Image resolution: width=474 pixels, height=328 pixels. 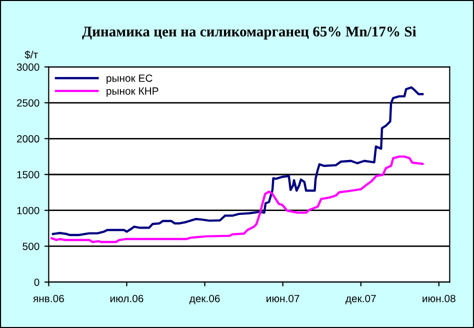 What do you see at coordinates (37, 282) in the screenshot?
I see `y-tick-label: 0` at bounding box center [37, 282].